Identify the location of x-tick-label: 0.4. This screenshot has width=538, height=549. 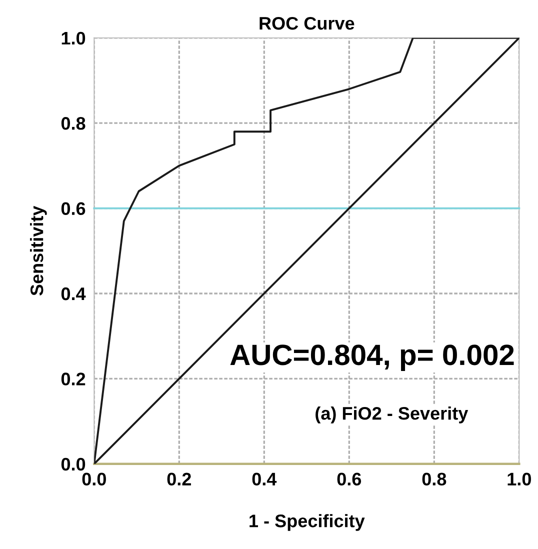
(264, 479).